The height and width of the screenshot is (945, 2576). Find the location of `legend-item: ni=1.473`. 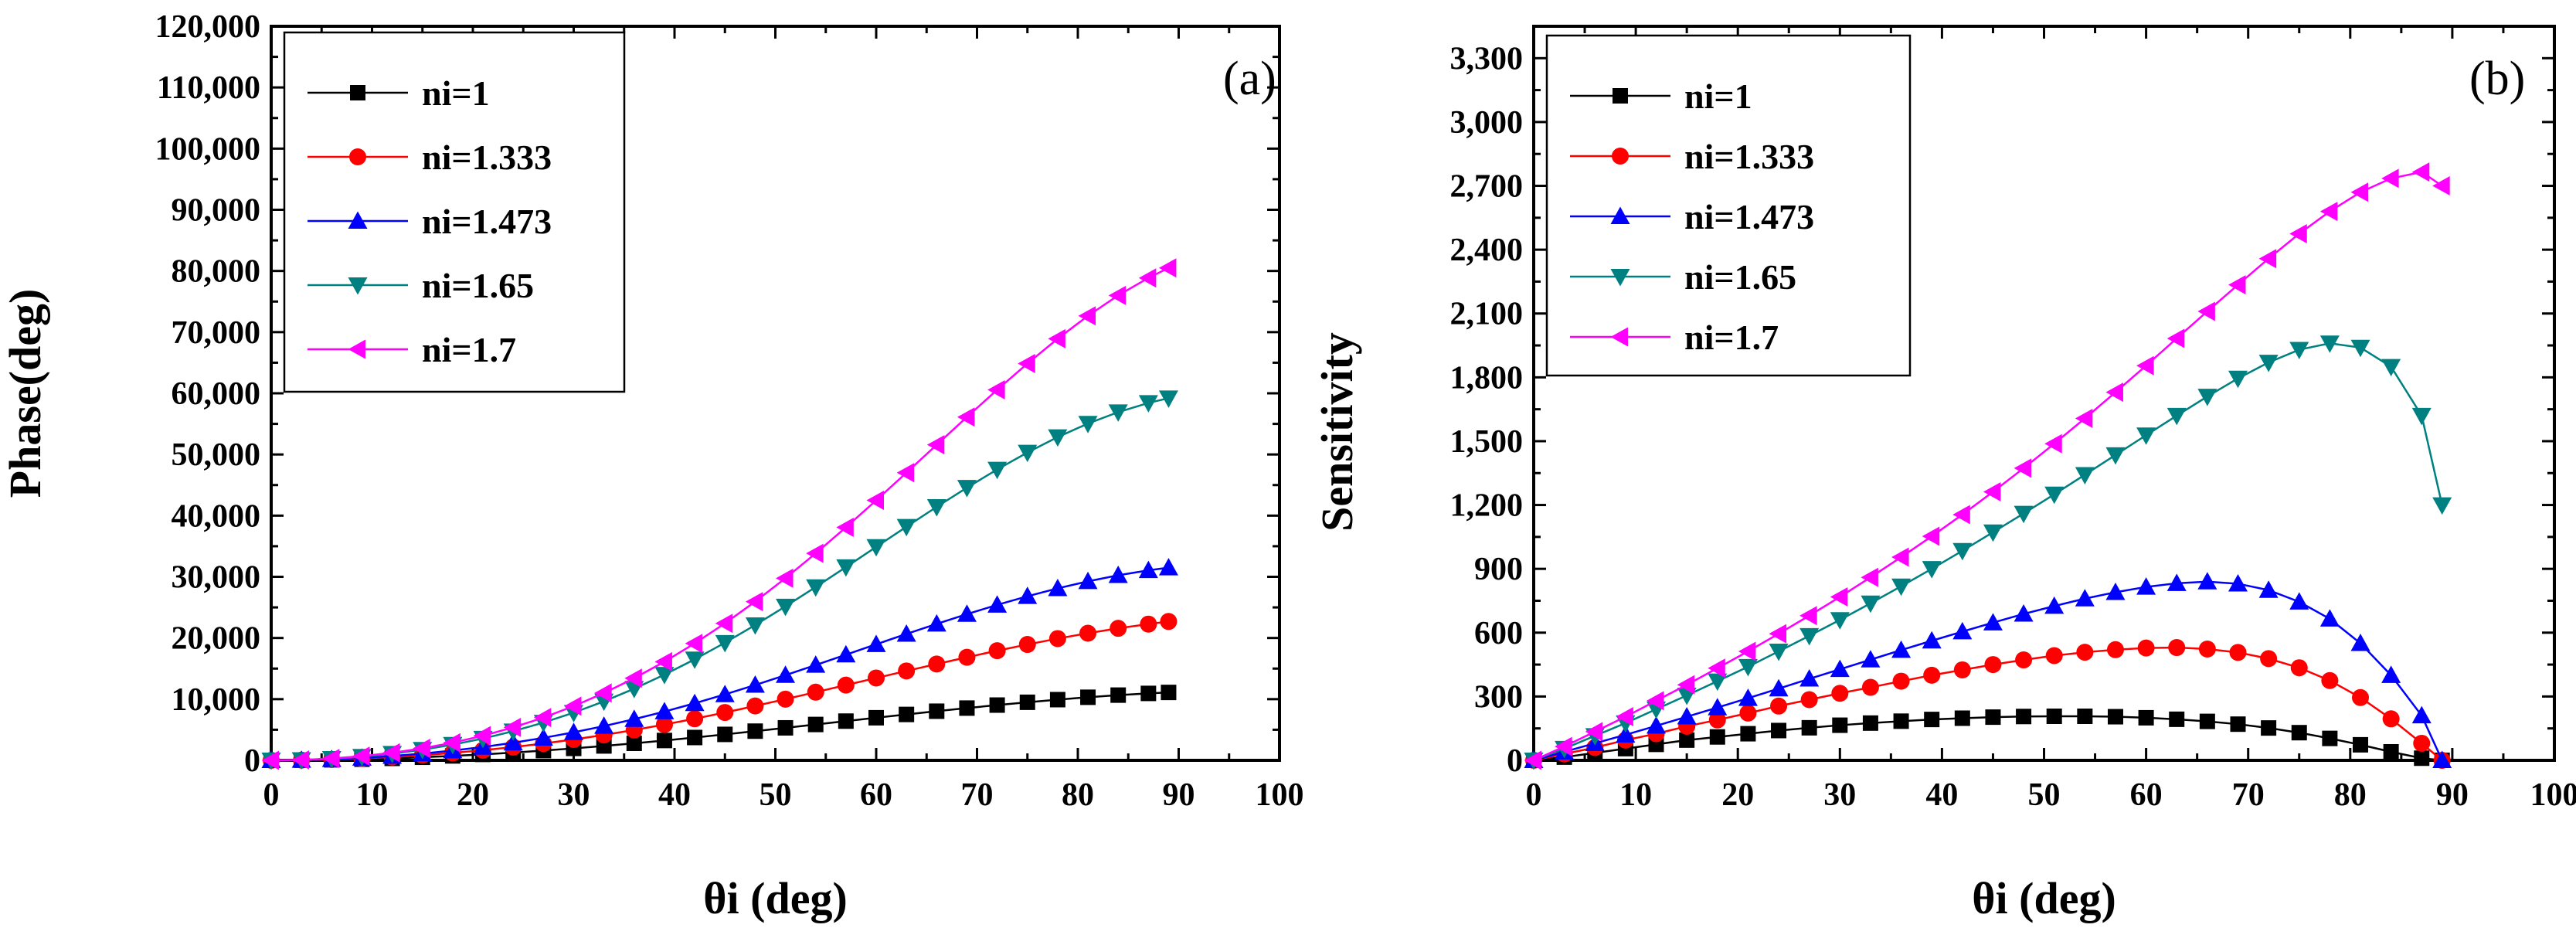

legend-item: ni=1.473 is located at coordinates (1692, 216).